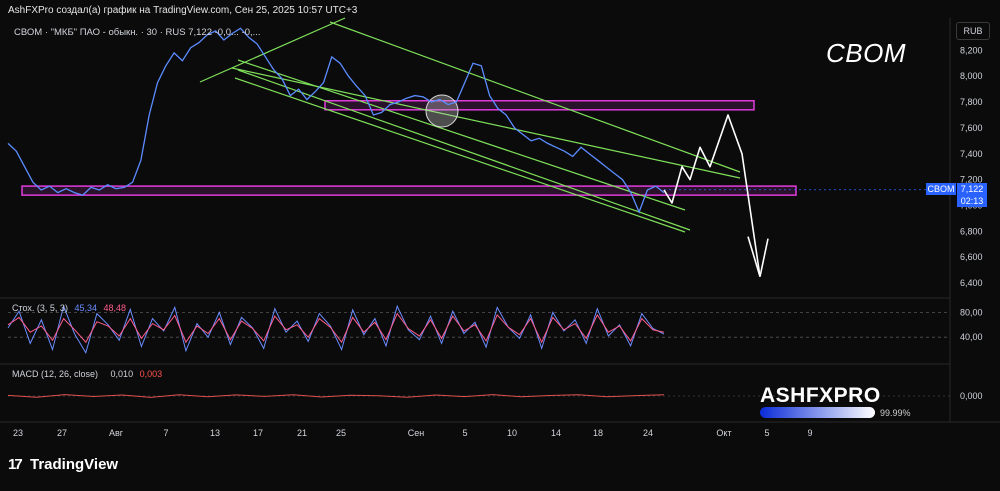 The height and width of the screenshot is (491, 1000). What do you see at coordinates (74, 464) in the screenshot?
I see `tradingview-logo-text: TradingView` at bounding box center [74, 464].